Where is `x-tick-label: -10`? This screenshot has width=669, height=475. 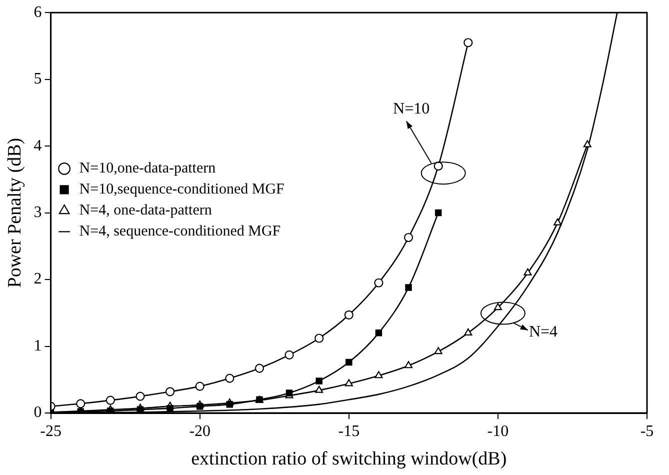 x-tick-label: -10 is located at coordinates (498, 431).